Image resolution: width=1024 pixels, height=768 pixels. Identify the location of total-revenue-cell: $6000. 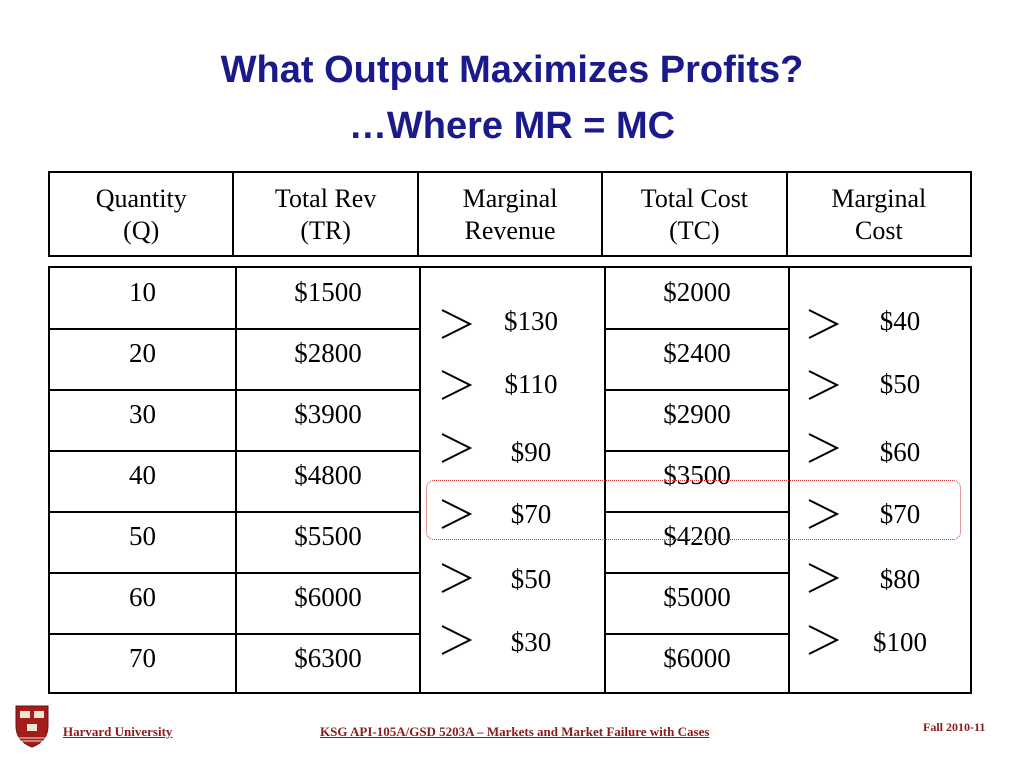
(328, 603).